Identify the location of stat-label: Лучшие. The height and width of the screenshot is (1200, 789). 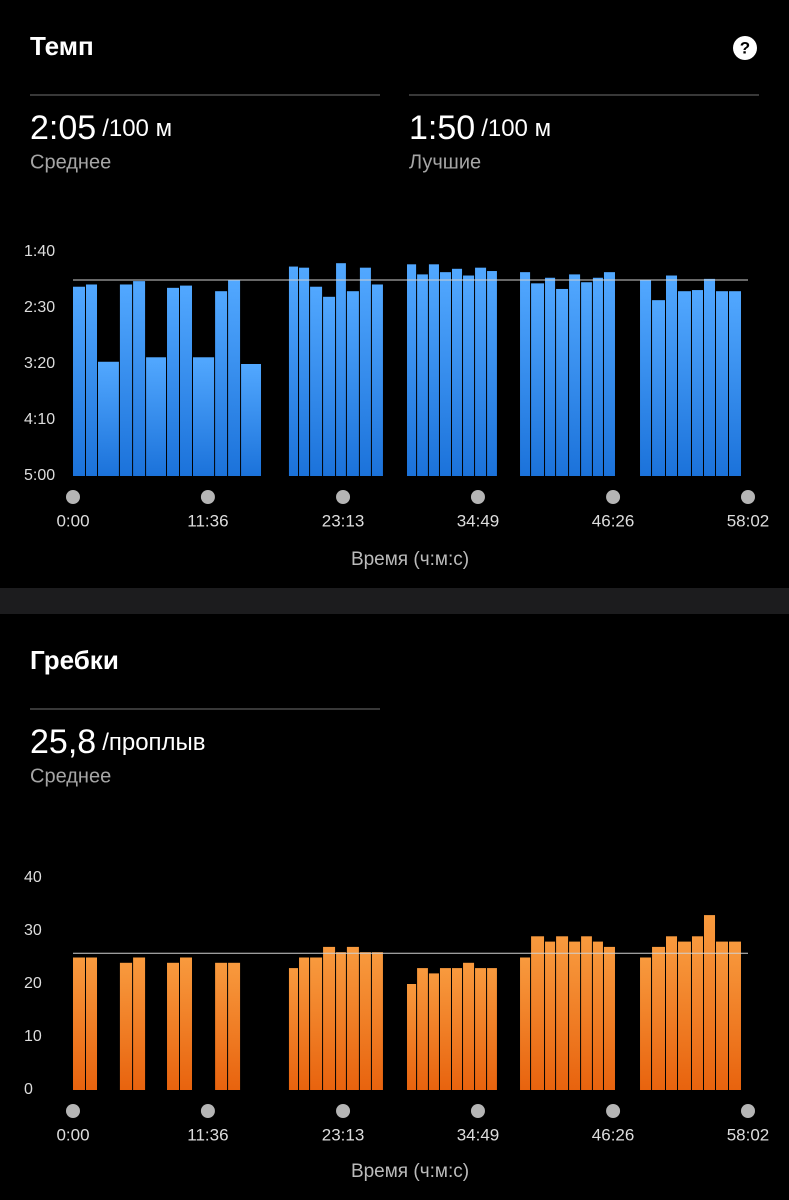
(445, 162).